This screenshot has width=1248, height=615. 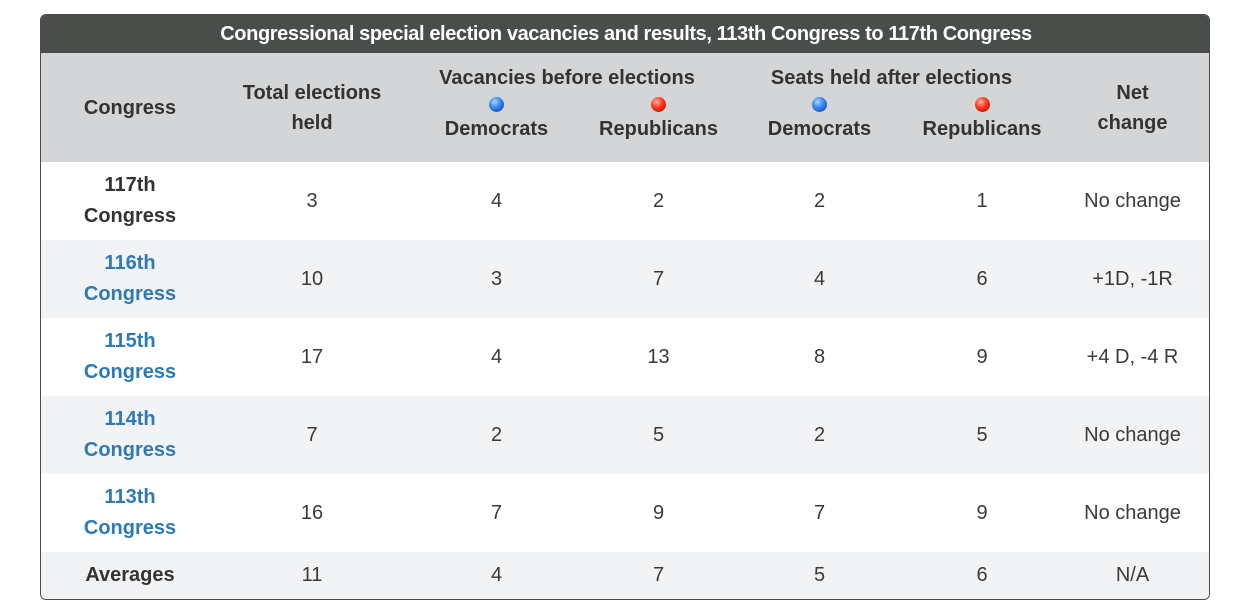 I want to click on vac-rep-cell: 13, so click(x=658, y=356).